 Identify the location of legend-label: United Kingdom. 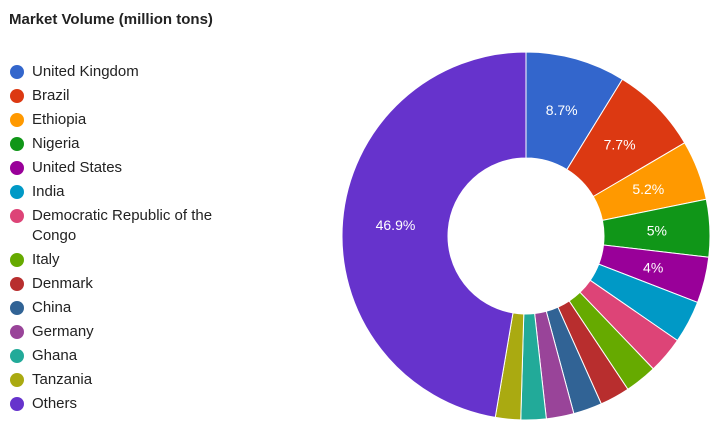
(85, 71).